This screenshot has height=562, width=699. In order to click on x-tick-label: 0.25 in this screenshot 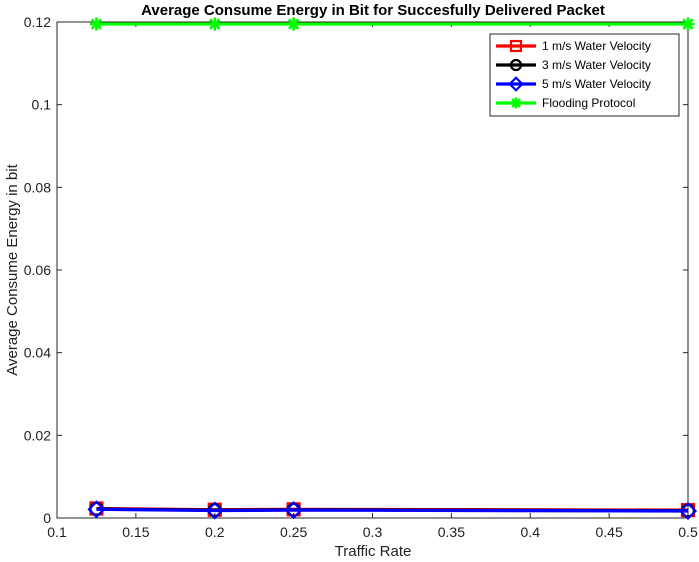, I will do `click(293, 532)`.